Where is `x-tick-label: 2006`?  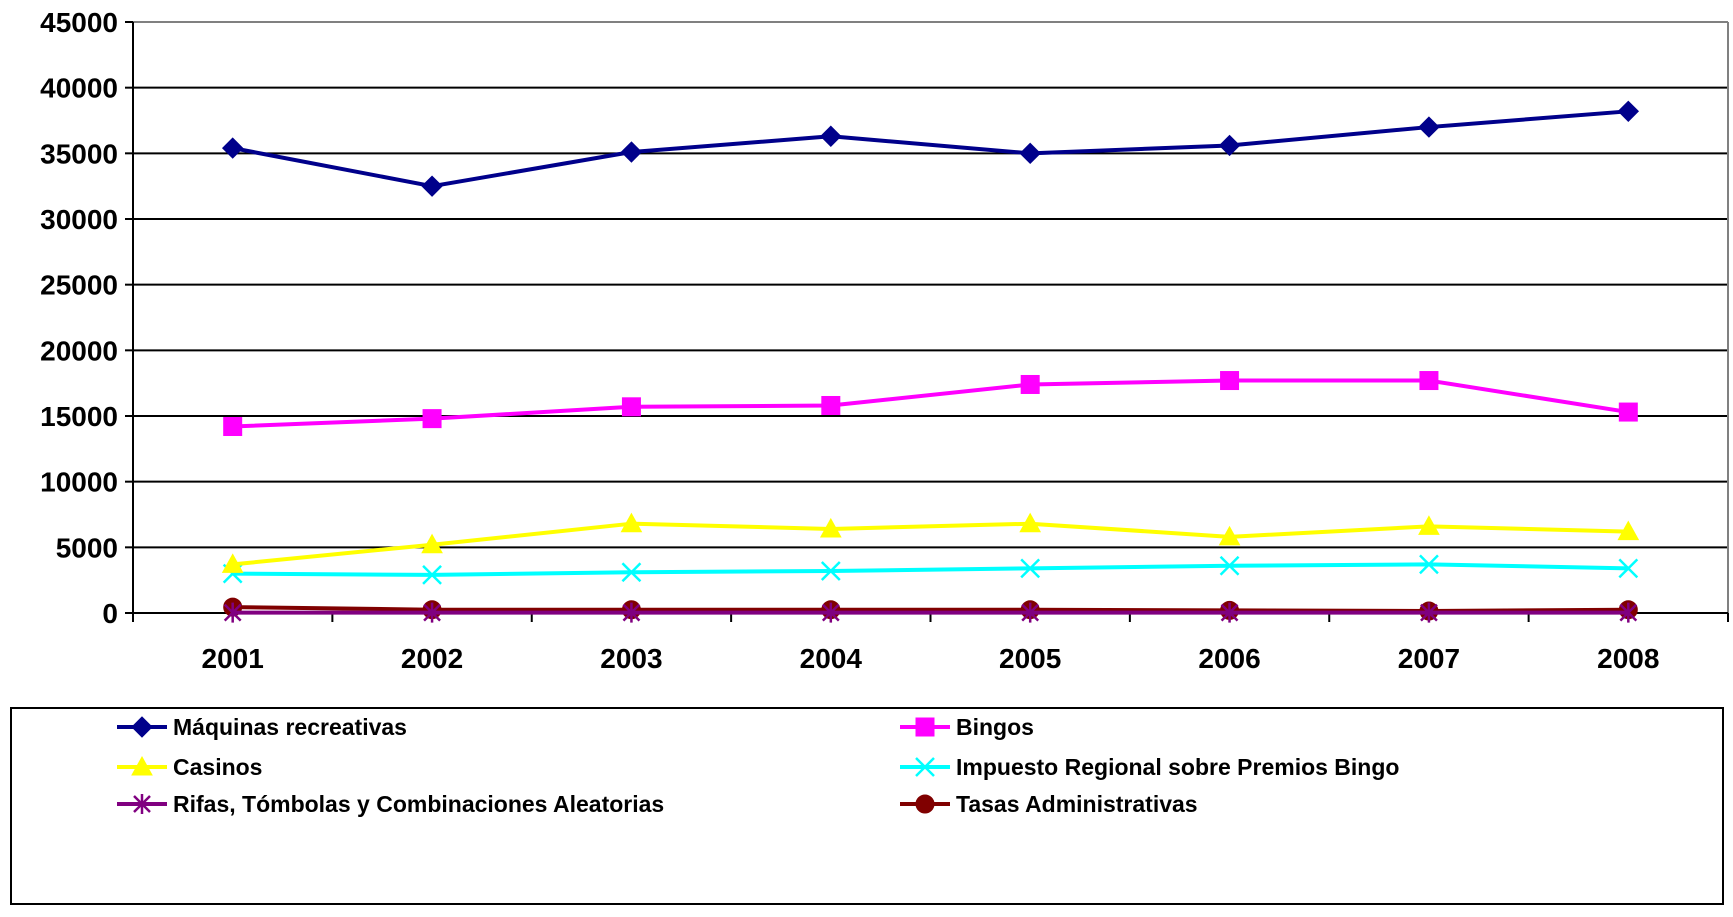 x-tick-label: 2006 is located at coordinates (1229, 658).